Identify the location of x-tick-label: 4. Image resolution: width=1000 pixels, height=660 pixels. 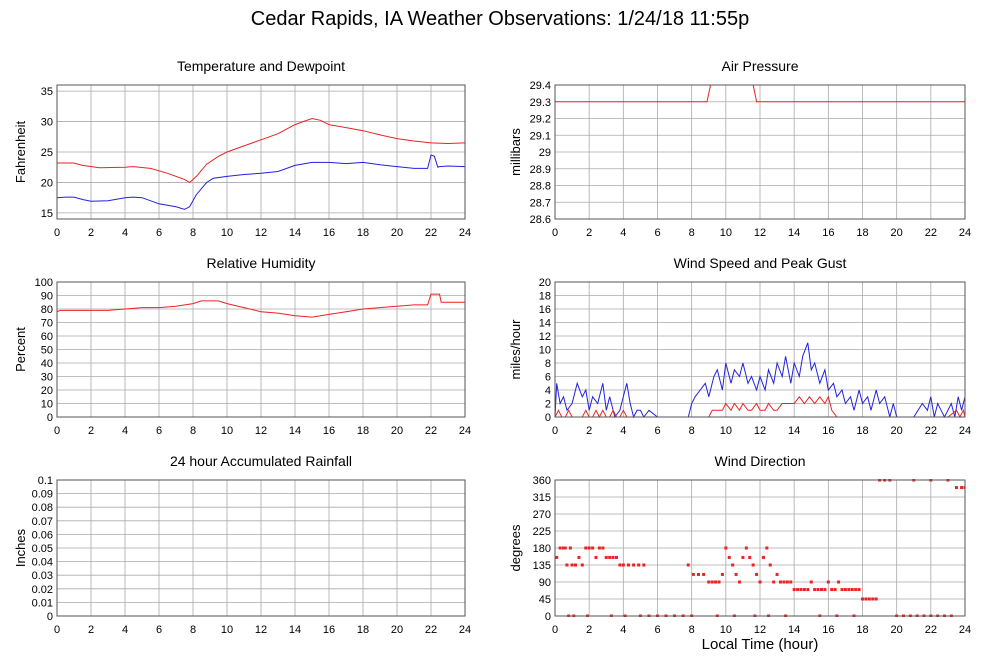
(623, 431).